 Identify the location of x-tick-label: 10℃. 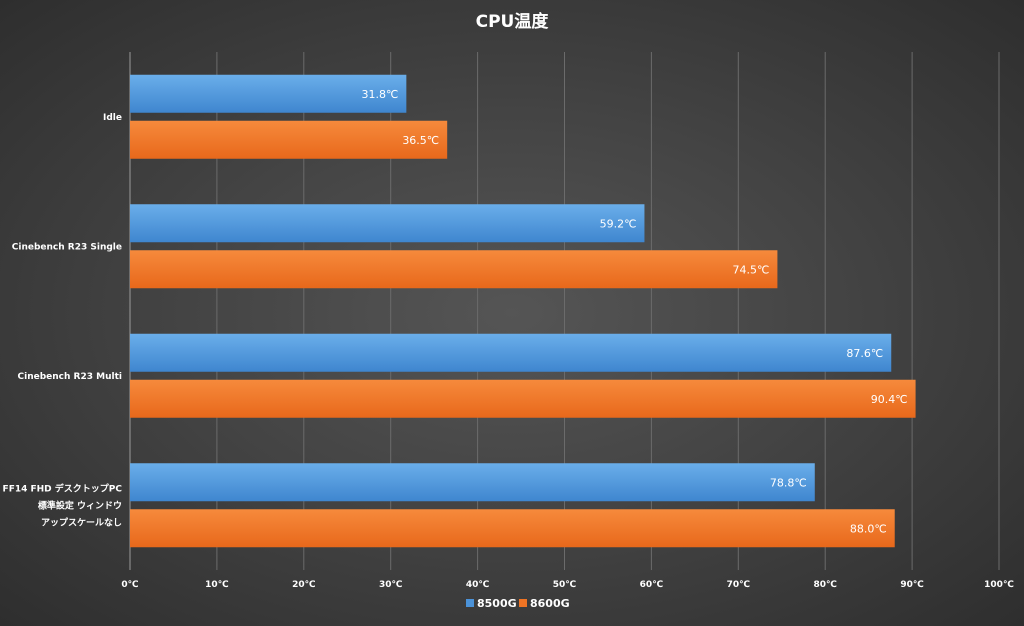
(217, 585).